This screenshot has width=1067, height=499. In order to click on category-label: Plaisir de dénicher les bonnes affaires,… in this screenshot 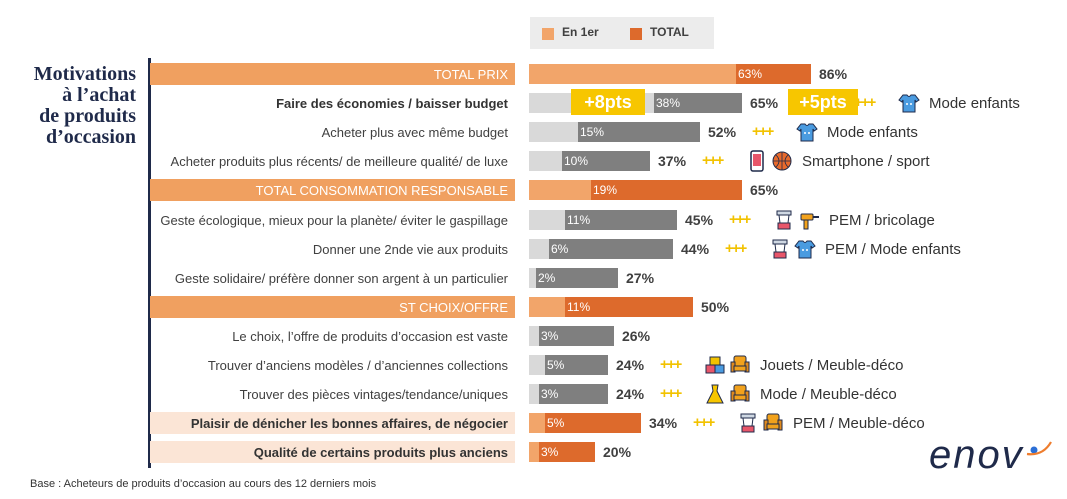, I will do `click(349, 423)`.